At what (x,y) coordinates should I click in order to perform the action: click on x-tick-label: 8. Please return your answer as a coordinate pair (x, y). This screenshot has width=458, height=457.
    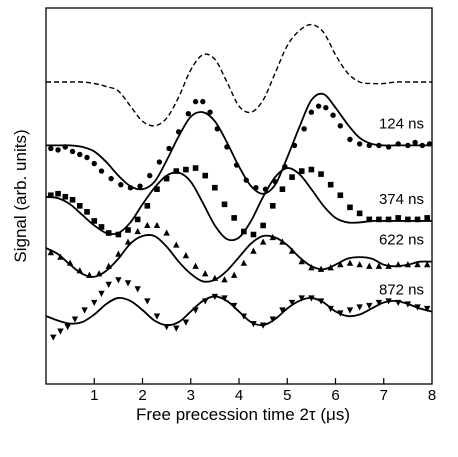
    Looking at the image, I should click on (432, 395).